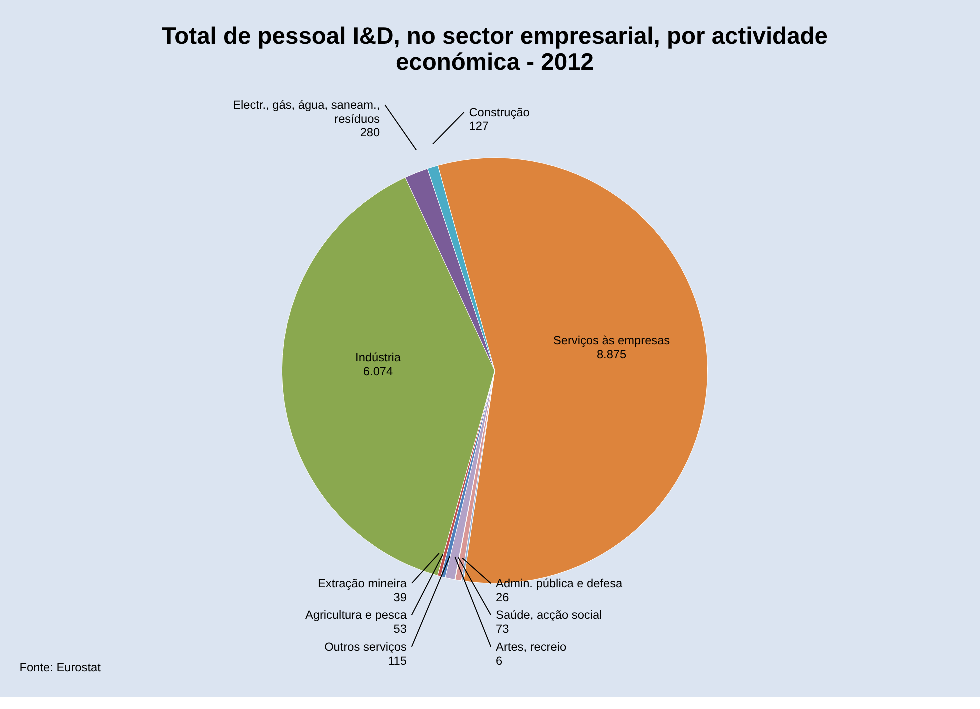  What do you see at coordinates (378, 371) in the screenshot?
I see `data-label: 6.074` at bounding box center [378, 371].